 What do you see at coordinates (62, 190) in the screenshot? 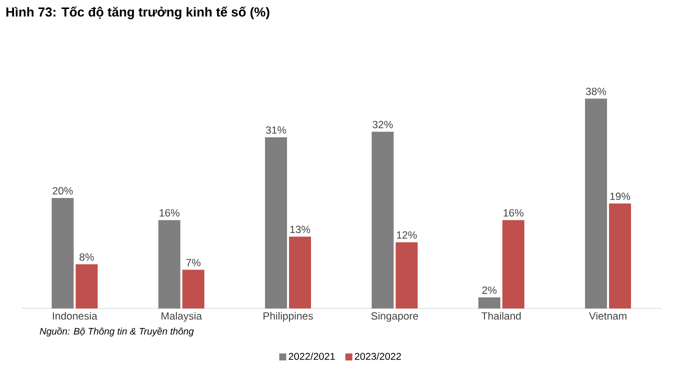
I see `data-label: 20%` at bounding box center [62, 190].